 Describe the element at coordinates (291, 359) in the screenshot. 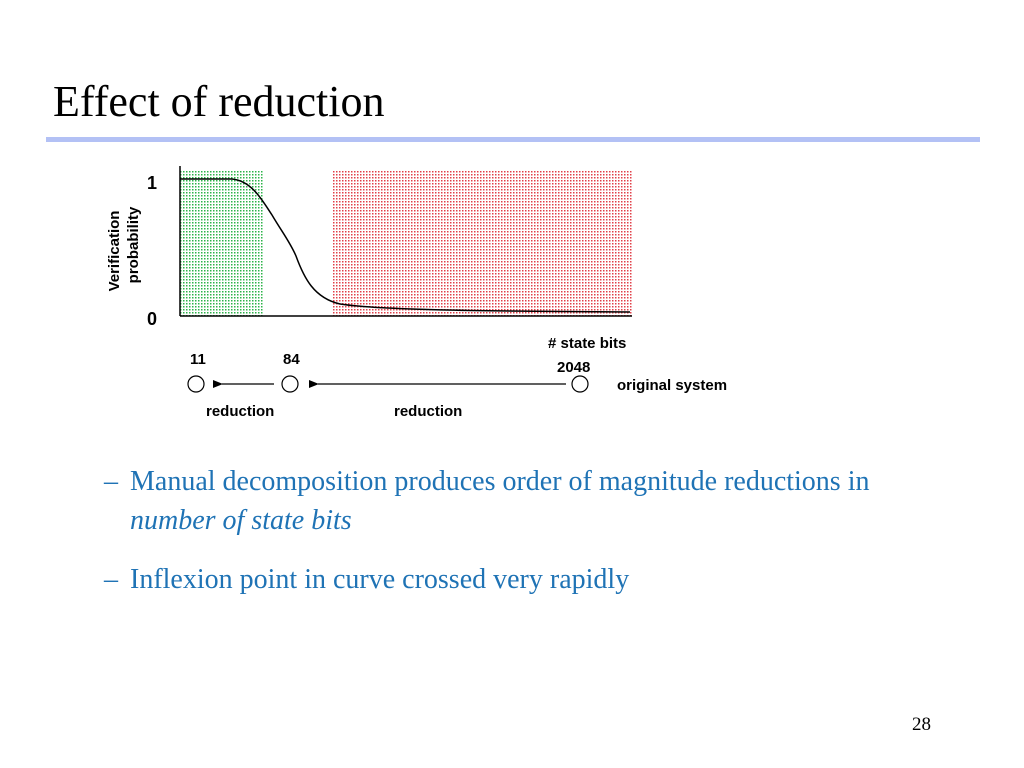

I see `x-value-mid: 84` at that location.